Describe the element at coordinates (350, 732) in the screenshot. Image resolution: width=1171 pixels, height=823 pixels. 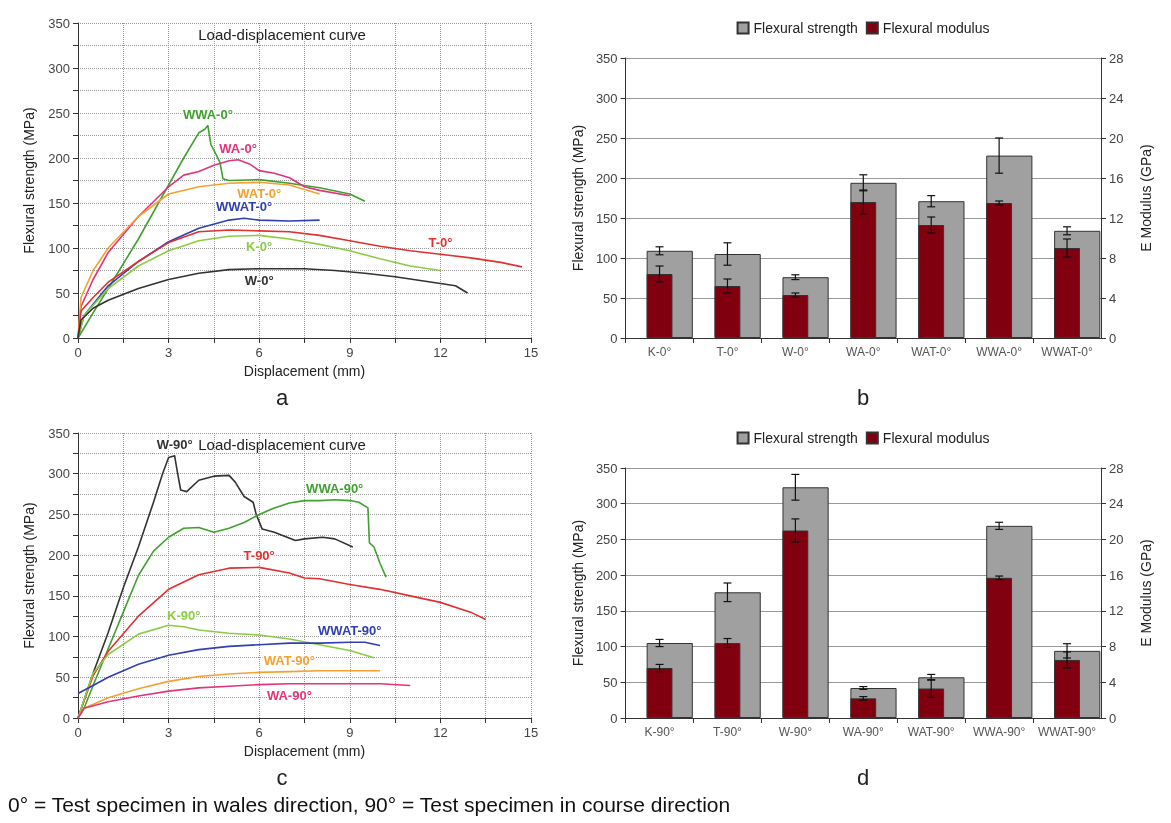
I see `x-tick-label: 9` at that location.